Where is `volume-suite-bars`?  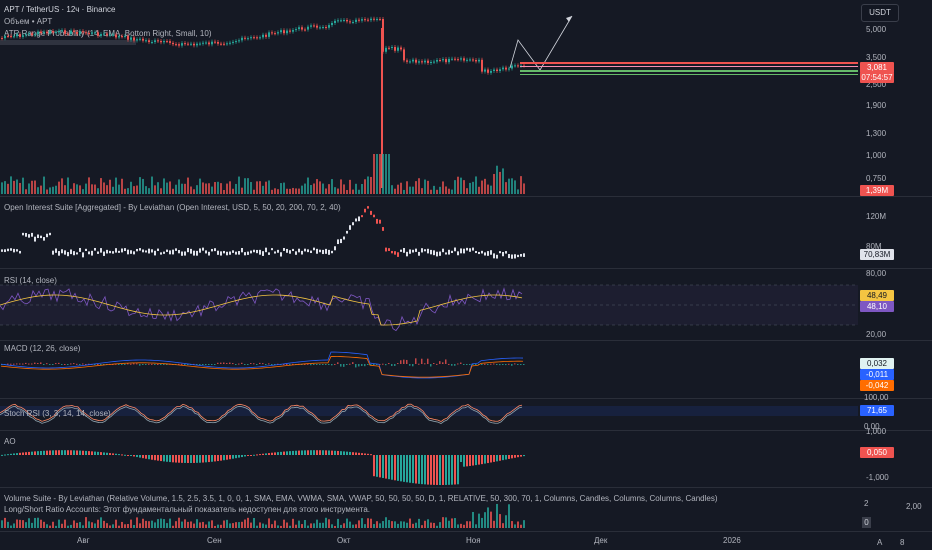
volume-suite-bars is located at coordinates (263, 515).